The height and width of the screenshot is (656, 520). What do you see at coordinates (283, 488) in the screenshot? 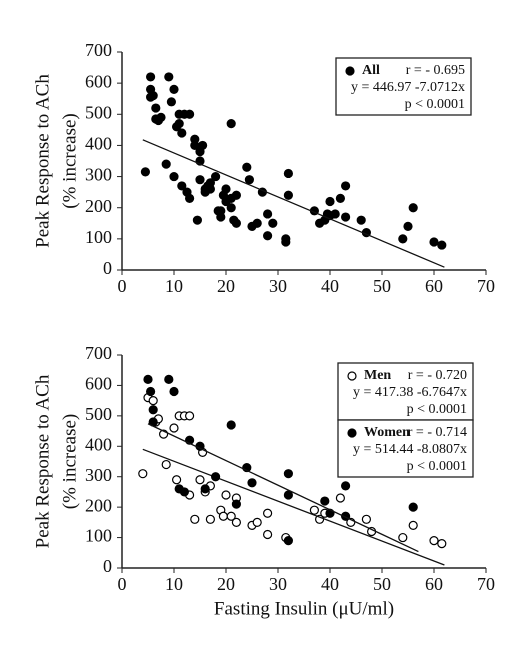
I see `fit-line` at bounding box center [283, 488].